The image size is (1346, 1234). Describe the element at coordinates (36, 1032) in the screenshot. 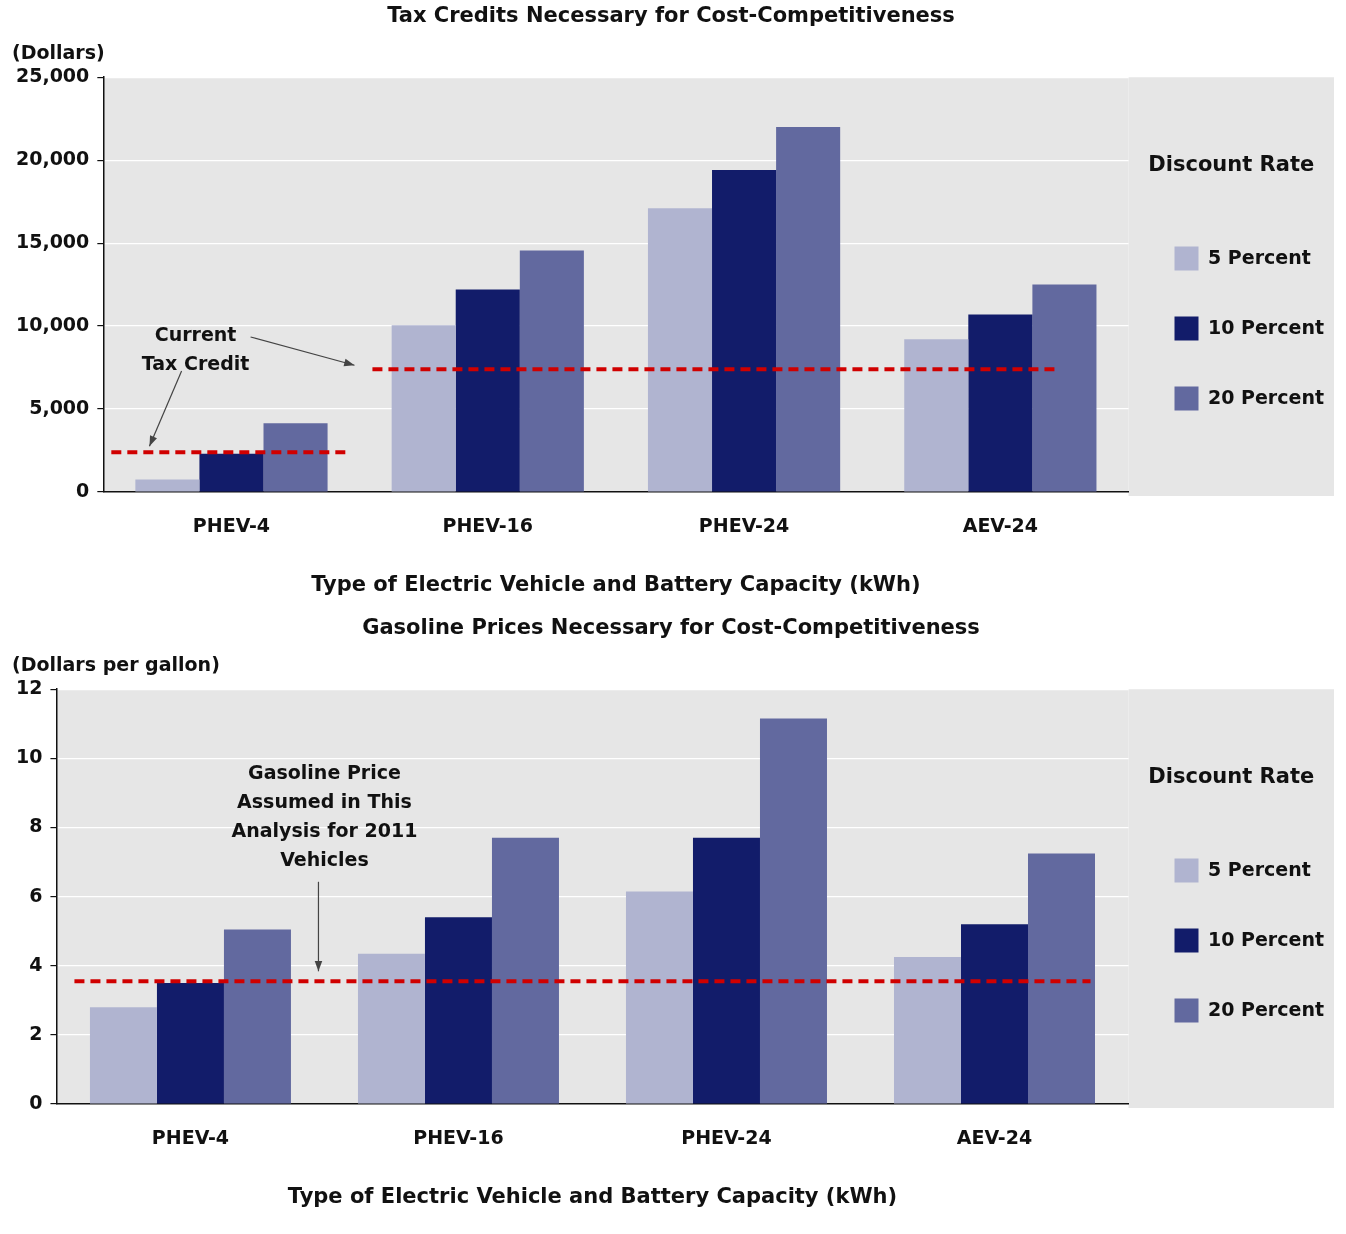

I see `y-tick-label: 2` at that location.